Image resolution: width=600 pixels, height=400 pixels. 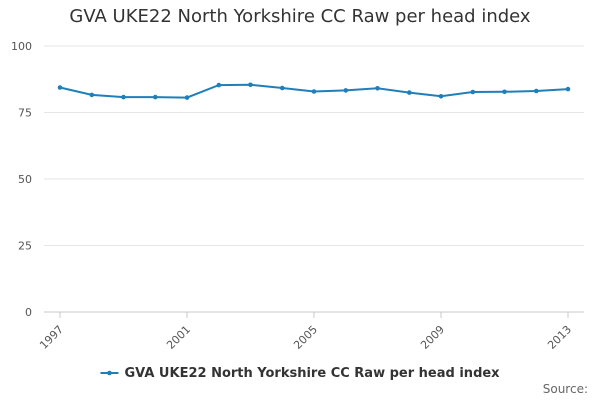 What do you see at coordinates (565, 389) in the screenshot?
I see `source-credit: Source:` at bounding box center [565, 389].